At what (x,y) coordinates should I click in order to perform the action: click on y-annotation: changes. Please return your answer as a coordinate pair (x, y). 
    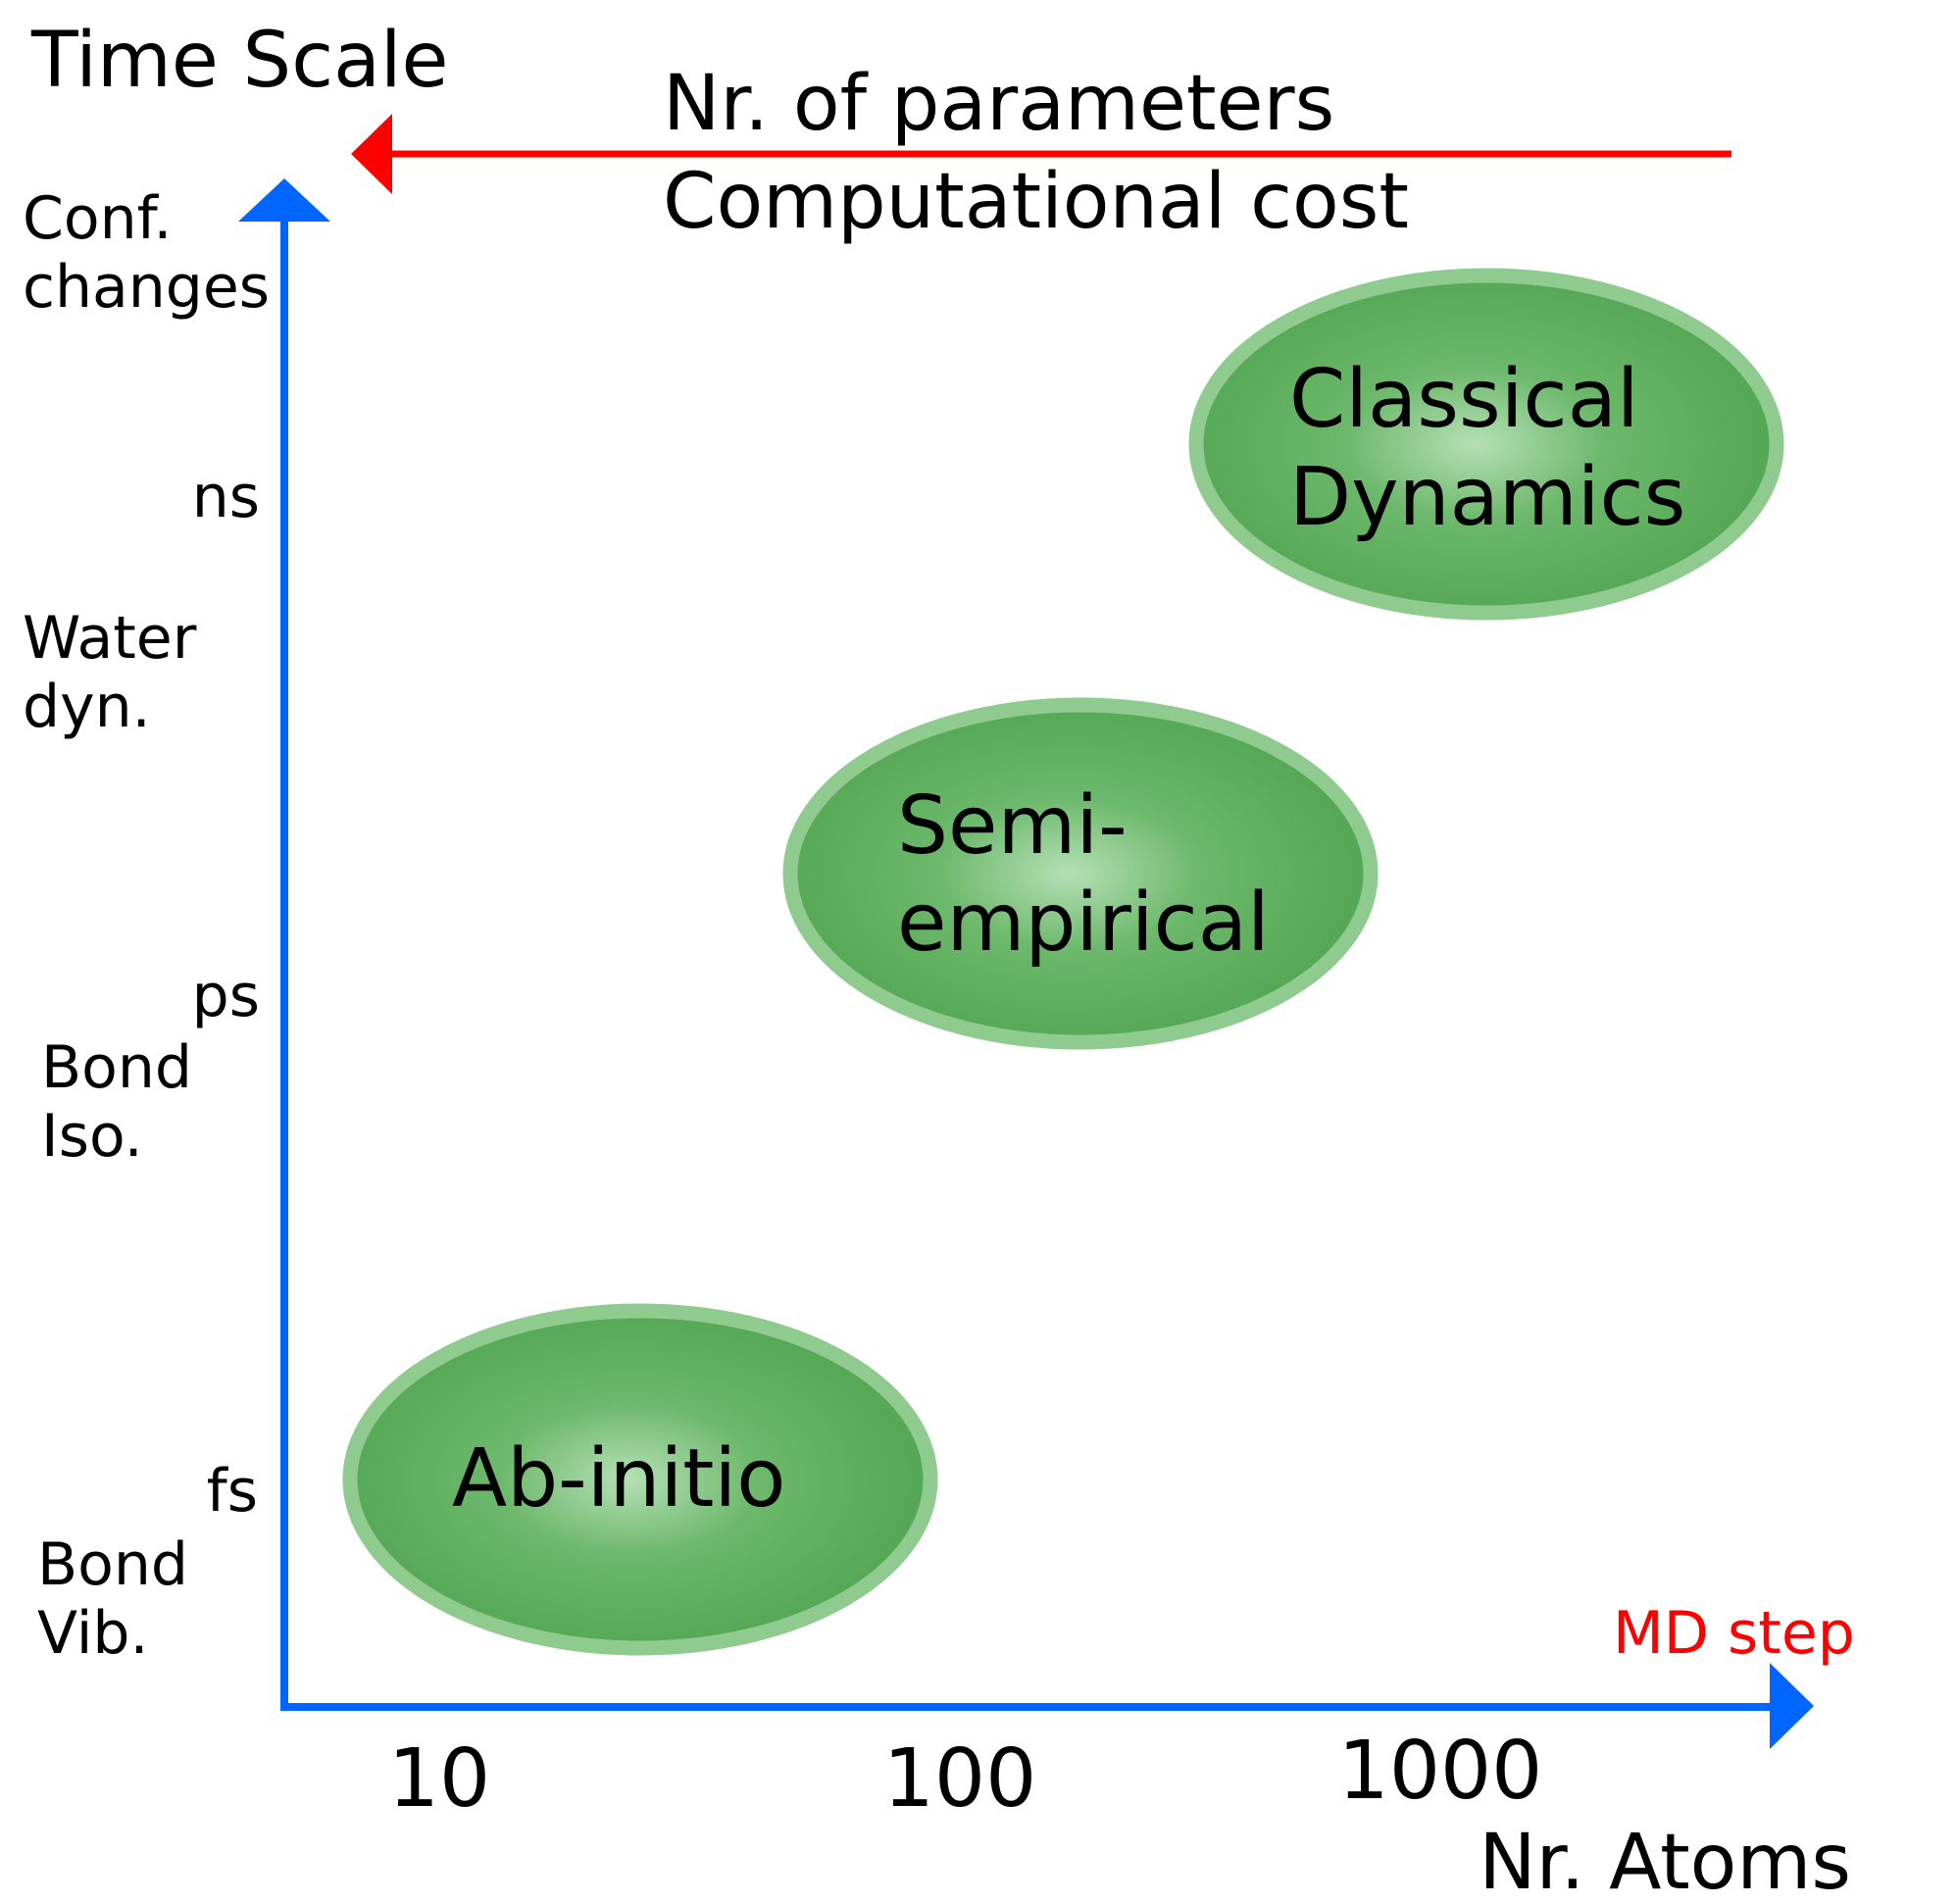
    Looking at the image, I should click on (146, 287).